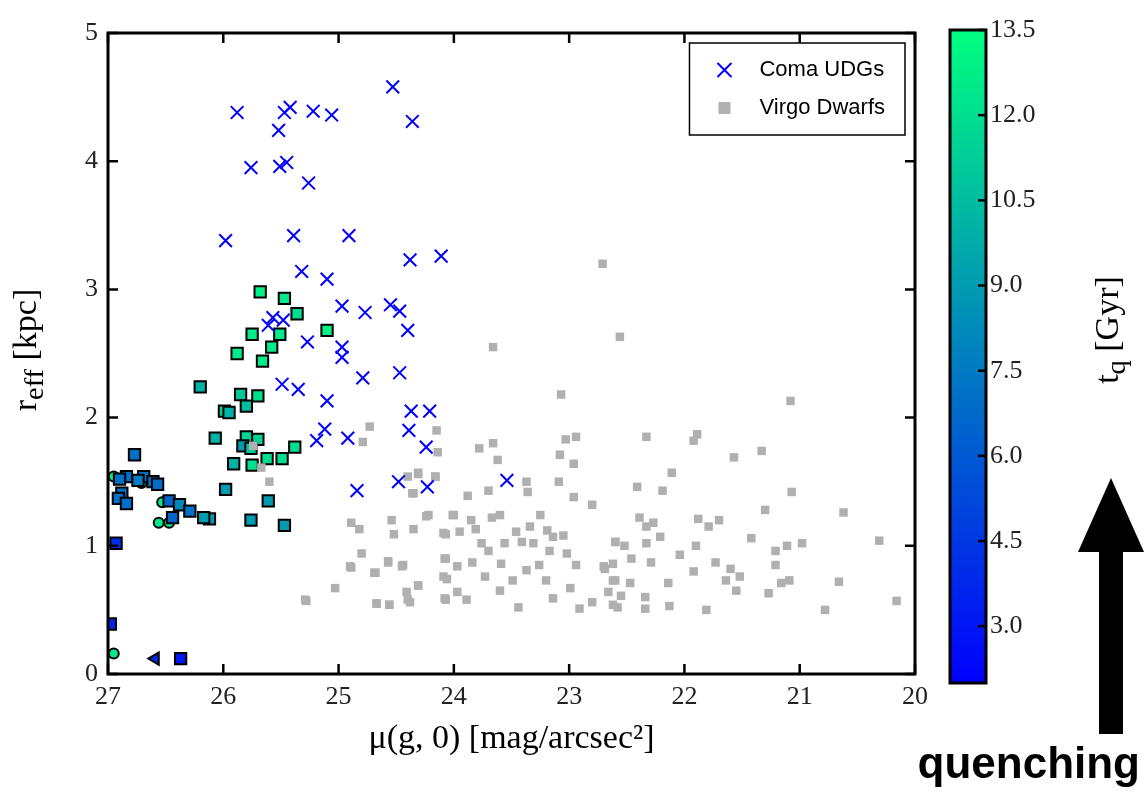 The height and width of the screenshot is (798, 1148). What do you see at coordinates (511, 737) in the screenshot?
I see `x-axis-title: μ(g, 0) [mag/arcsec²]` at bounding box center [511, 737].